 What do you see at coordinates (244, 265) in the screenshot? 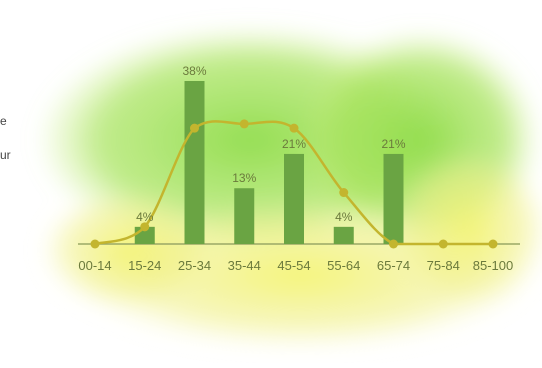
I see `x-tick-label-35-44: 35-44` at bounding box center [244, 265].